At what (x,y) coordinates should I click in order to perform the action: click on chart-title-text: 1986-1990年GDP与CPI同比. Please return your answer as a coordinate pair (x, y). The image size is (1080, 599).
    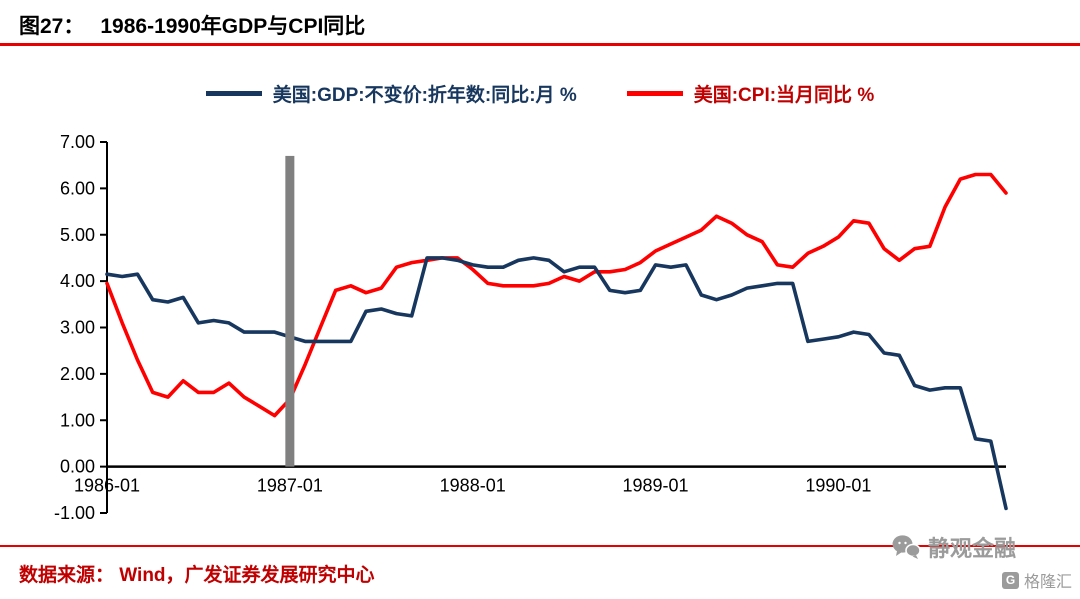
    Looking at the image, I should click on (233, 26).